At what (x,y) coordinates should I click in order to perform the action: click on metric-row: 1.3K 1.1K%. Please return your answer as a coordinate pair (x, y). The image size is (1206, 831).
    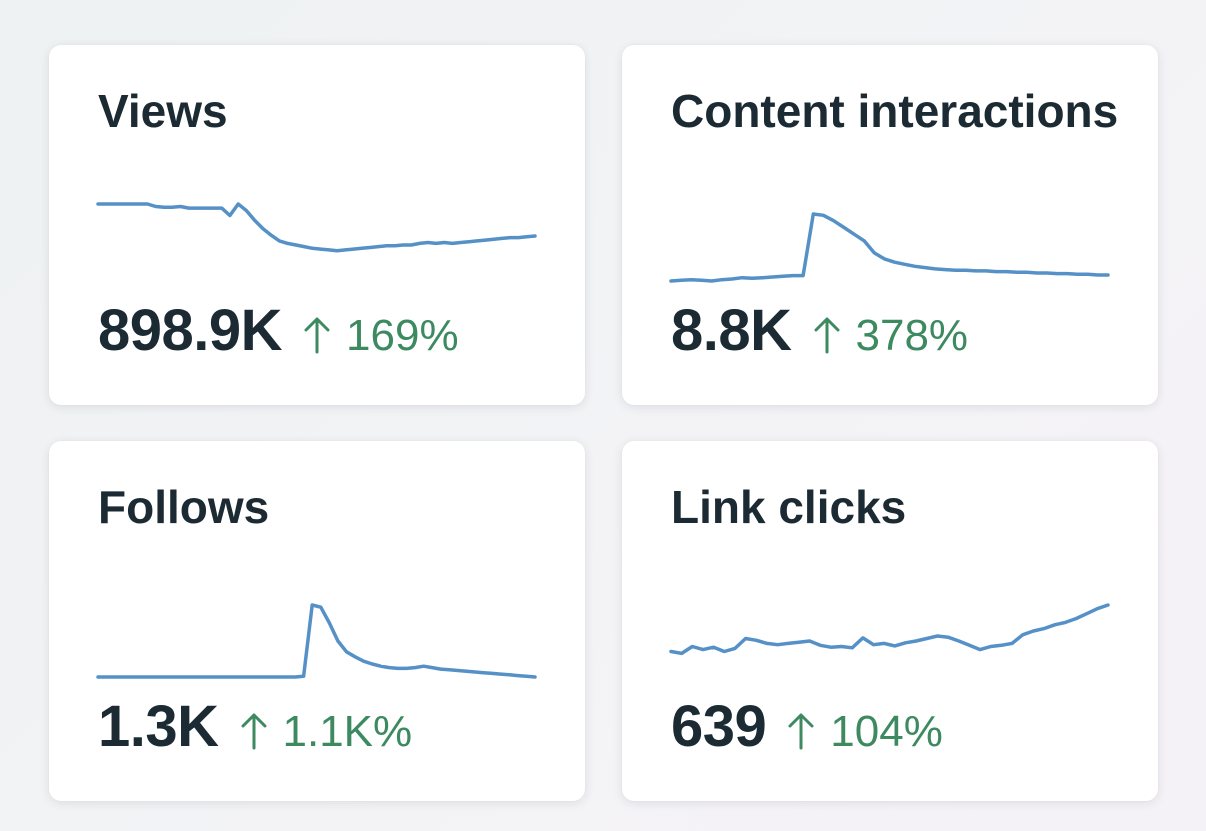
    Looking at the image, I should click on (255, 726).